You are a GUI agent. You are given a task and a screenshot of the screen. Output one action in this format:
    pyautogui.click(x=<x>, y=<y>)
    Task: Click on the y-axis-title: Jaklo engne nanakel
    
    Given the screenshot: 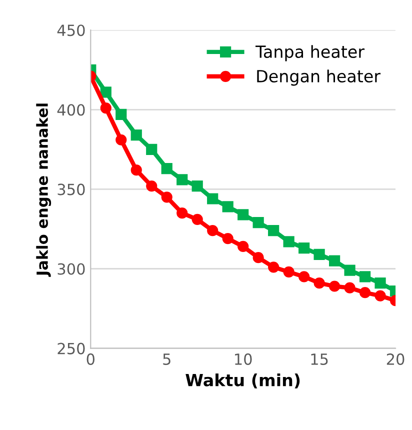 What is the action you would take?
    pyautogui.click(x=44, y=190)
    